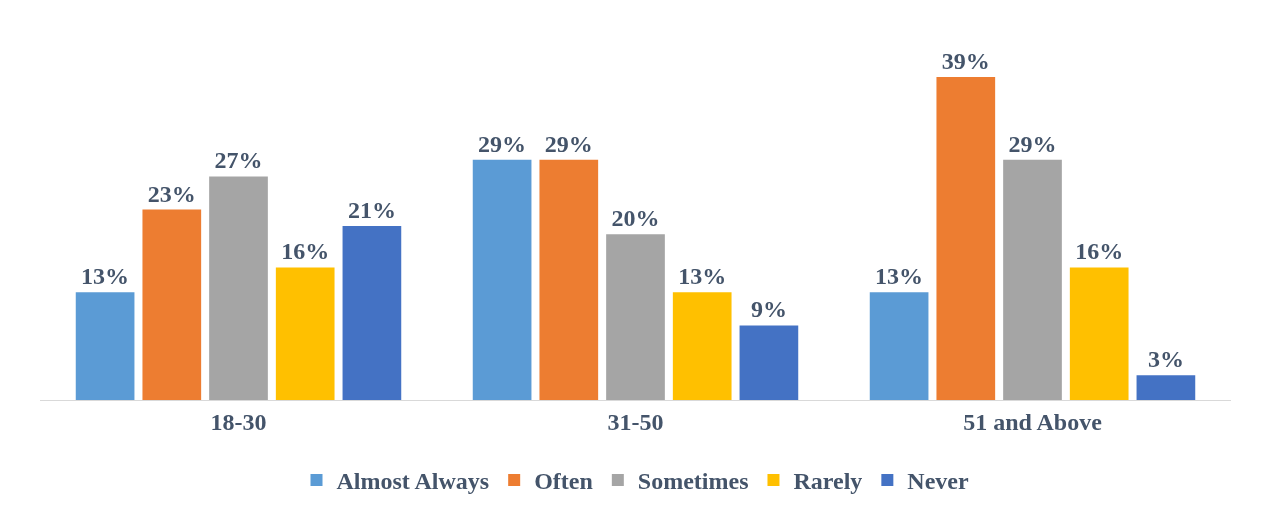 The image size is (1261, 515). Describe the element at coordinates (965, 61) in the screenshot. I see `data-label: 39%` at that location.